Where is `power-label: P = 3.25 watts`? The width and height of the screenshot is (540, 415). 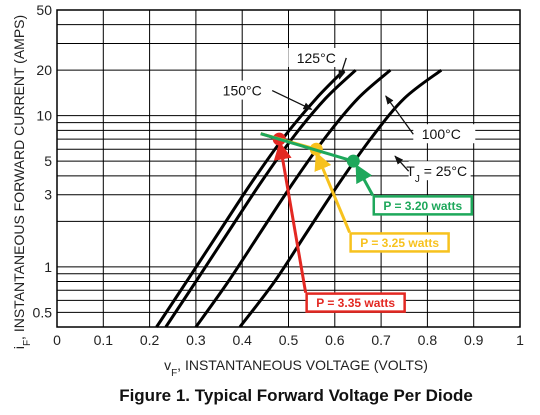 power-label: P = 3.25 watts is located at coordinates (399, 243).